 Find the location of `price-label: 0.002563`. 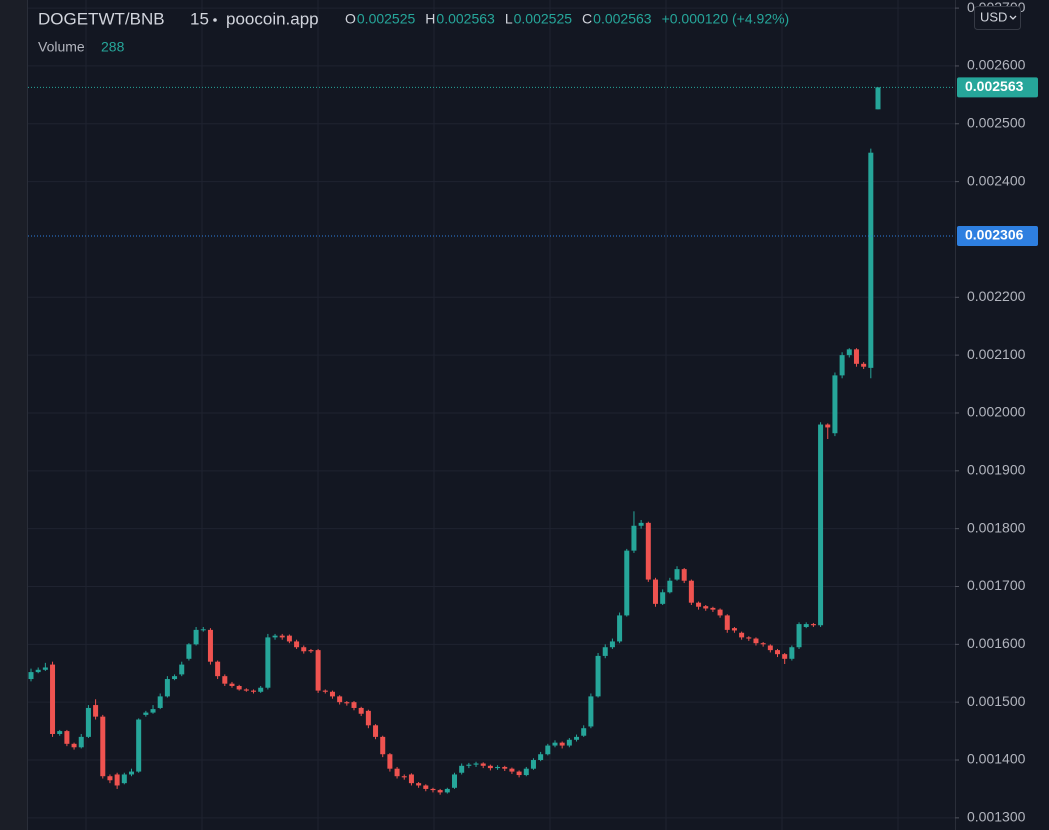

price-label: 0.002563 is located at coordinates (994, 86).